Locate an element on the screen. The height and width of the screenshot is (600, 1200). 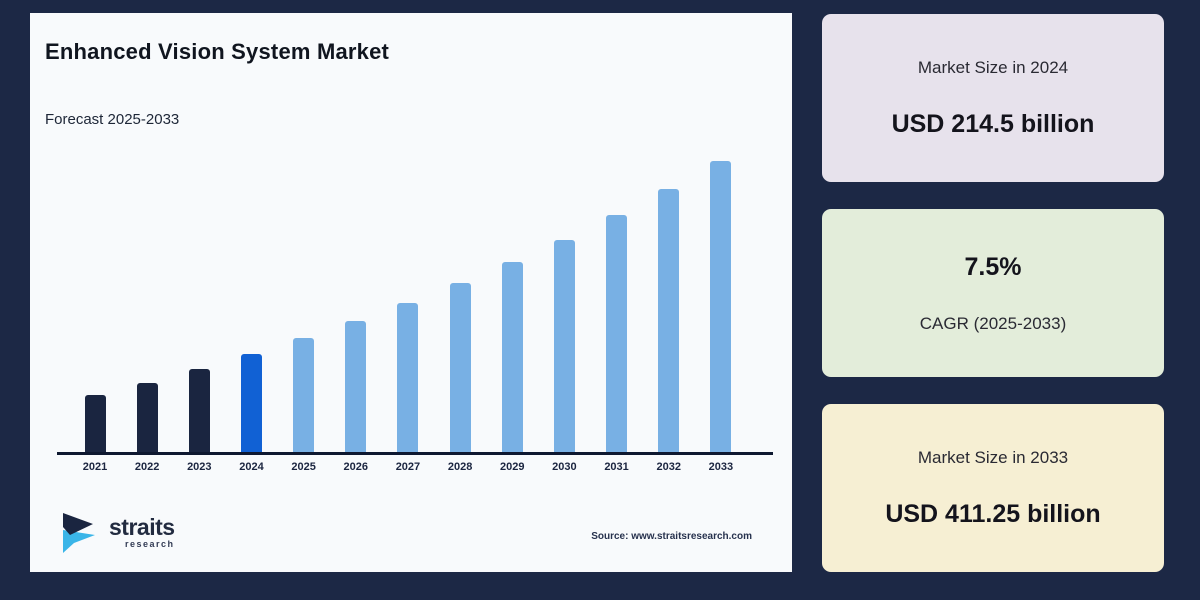
bar-column: 2025 is located at coordinates (304, 405).